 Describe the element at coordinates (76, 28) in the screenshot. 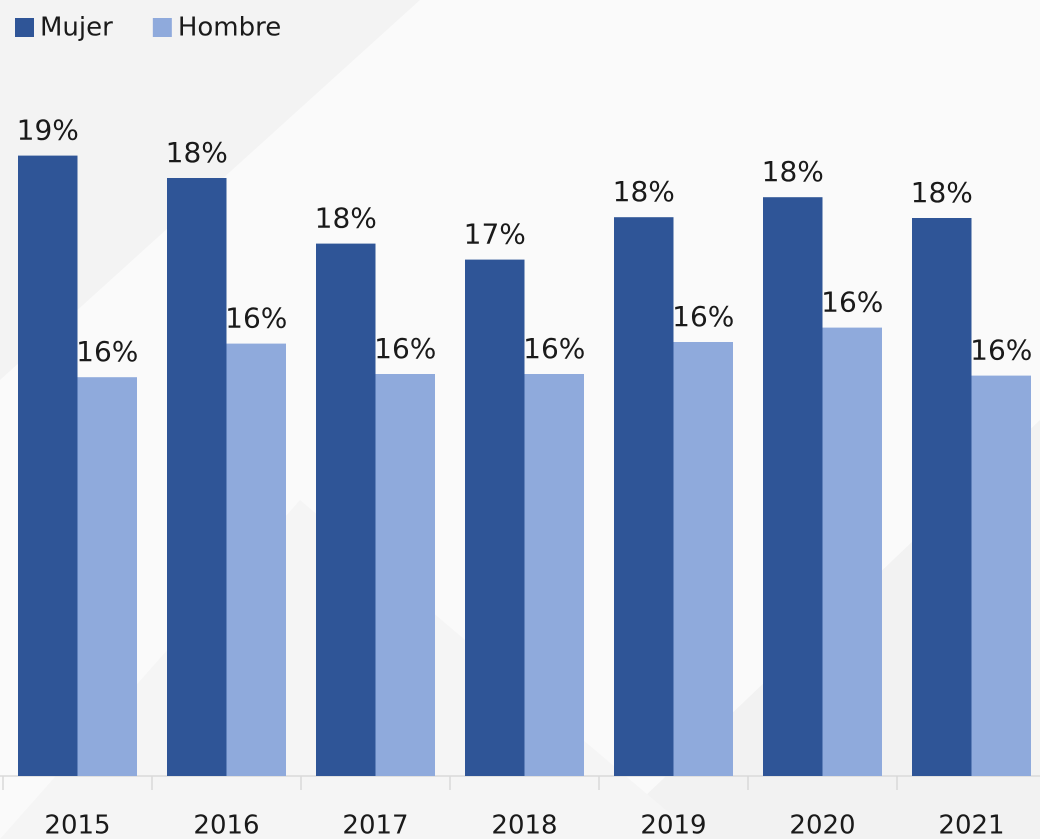

I see `legend-label: Mujer` at that location.